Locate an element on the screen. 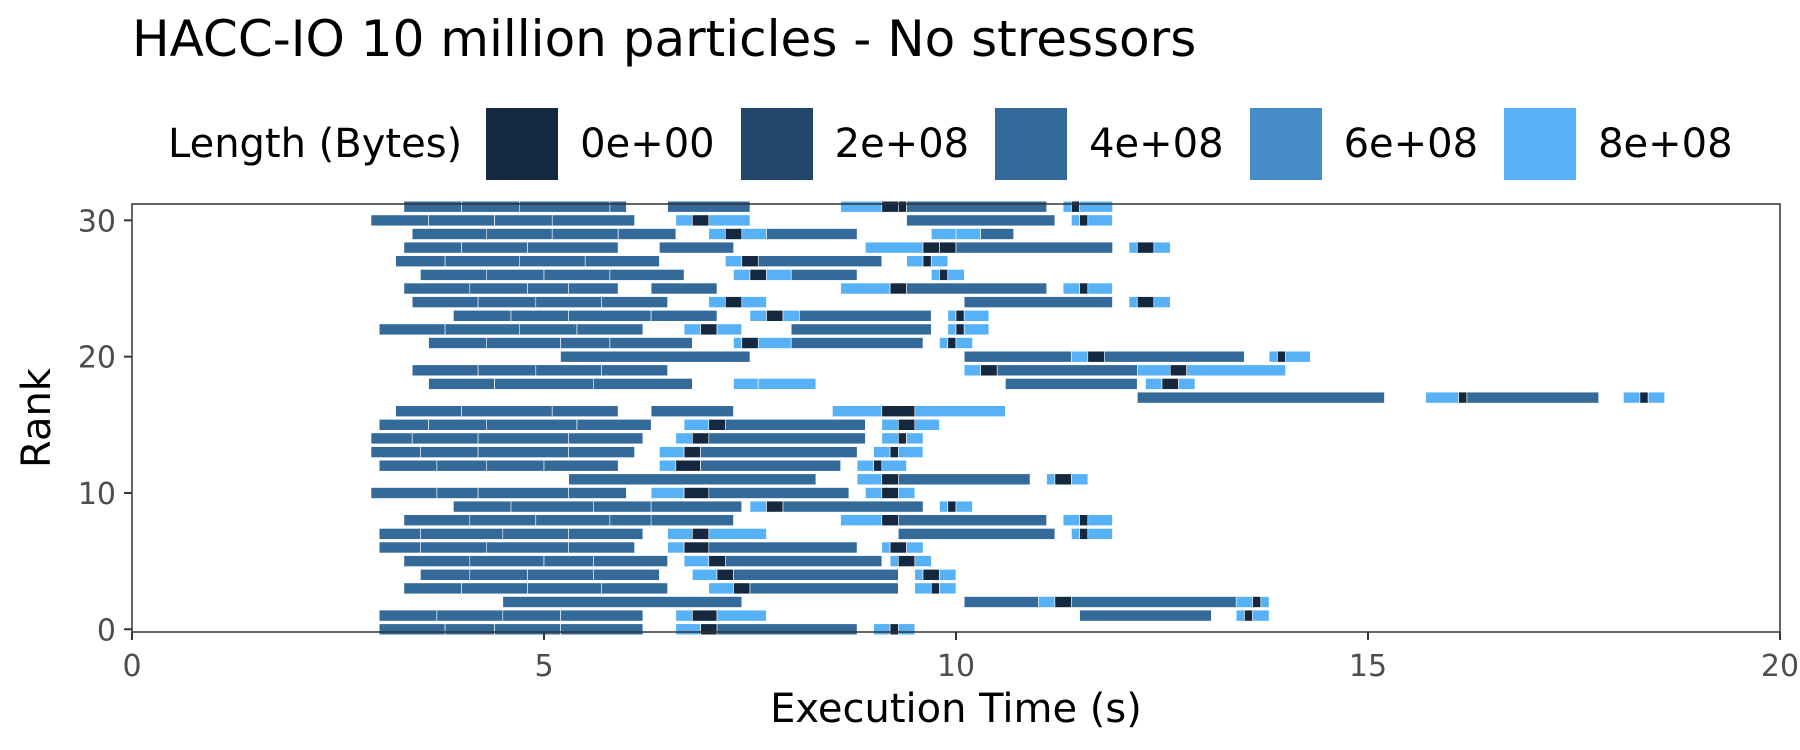 Image resolution: width=1800 pixels, height=750 pixels. legend-entry-4: 8e+08 is located at coordinates (1618, 144).